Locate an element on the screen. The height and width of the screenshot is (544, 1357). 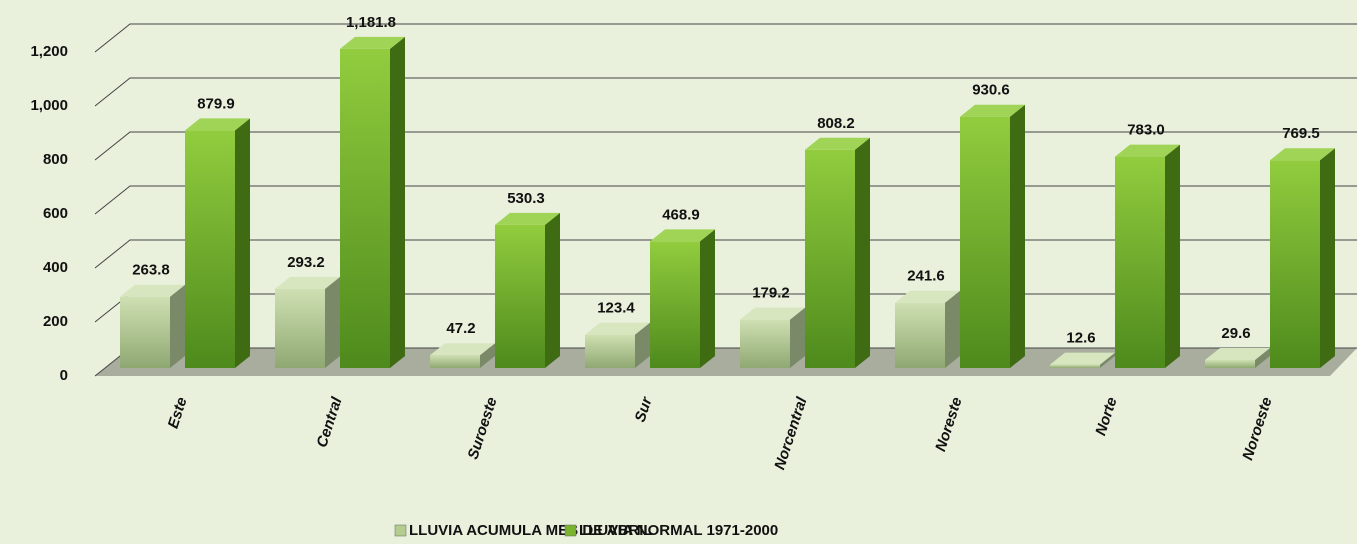
value-label: 241.6 is located at coordinates (926, 276).